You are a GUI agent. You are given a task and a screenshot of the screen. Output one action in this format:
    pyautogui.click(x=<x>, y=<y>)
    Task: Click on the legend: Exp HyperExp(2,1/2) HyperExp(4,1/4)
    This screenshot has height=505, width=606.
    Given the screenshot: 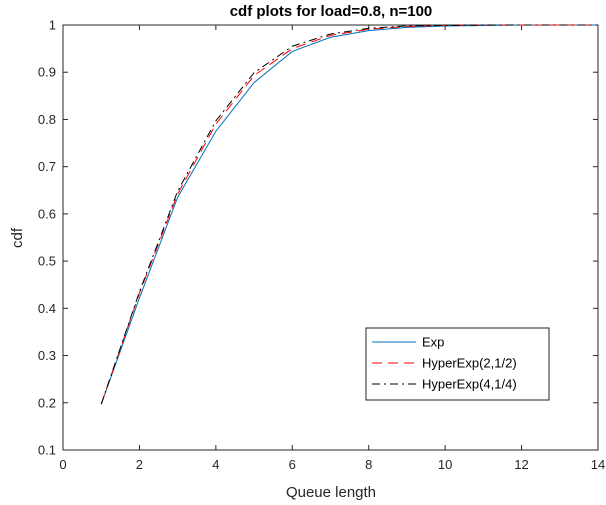 What is the action you would take?
    pyautogui.click(x=457, y=364)
    